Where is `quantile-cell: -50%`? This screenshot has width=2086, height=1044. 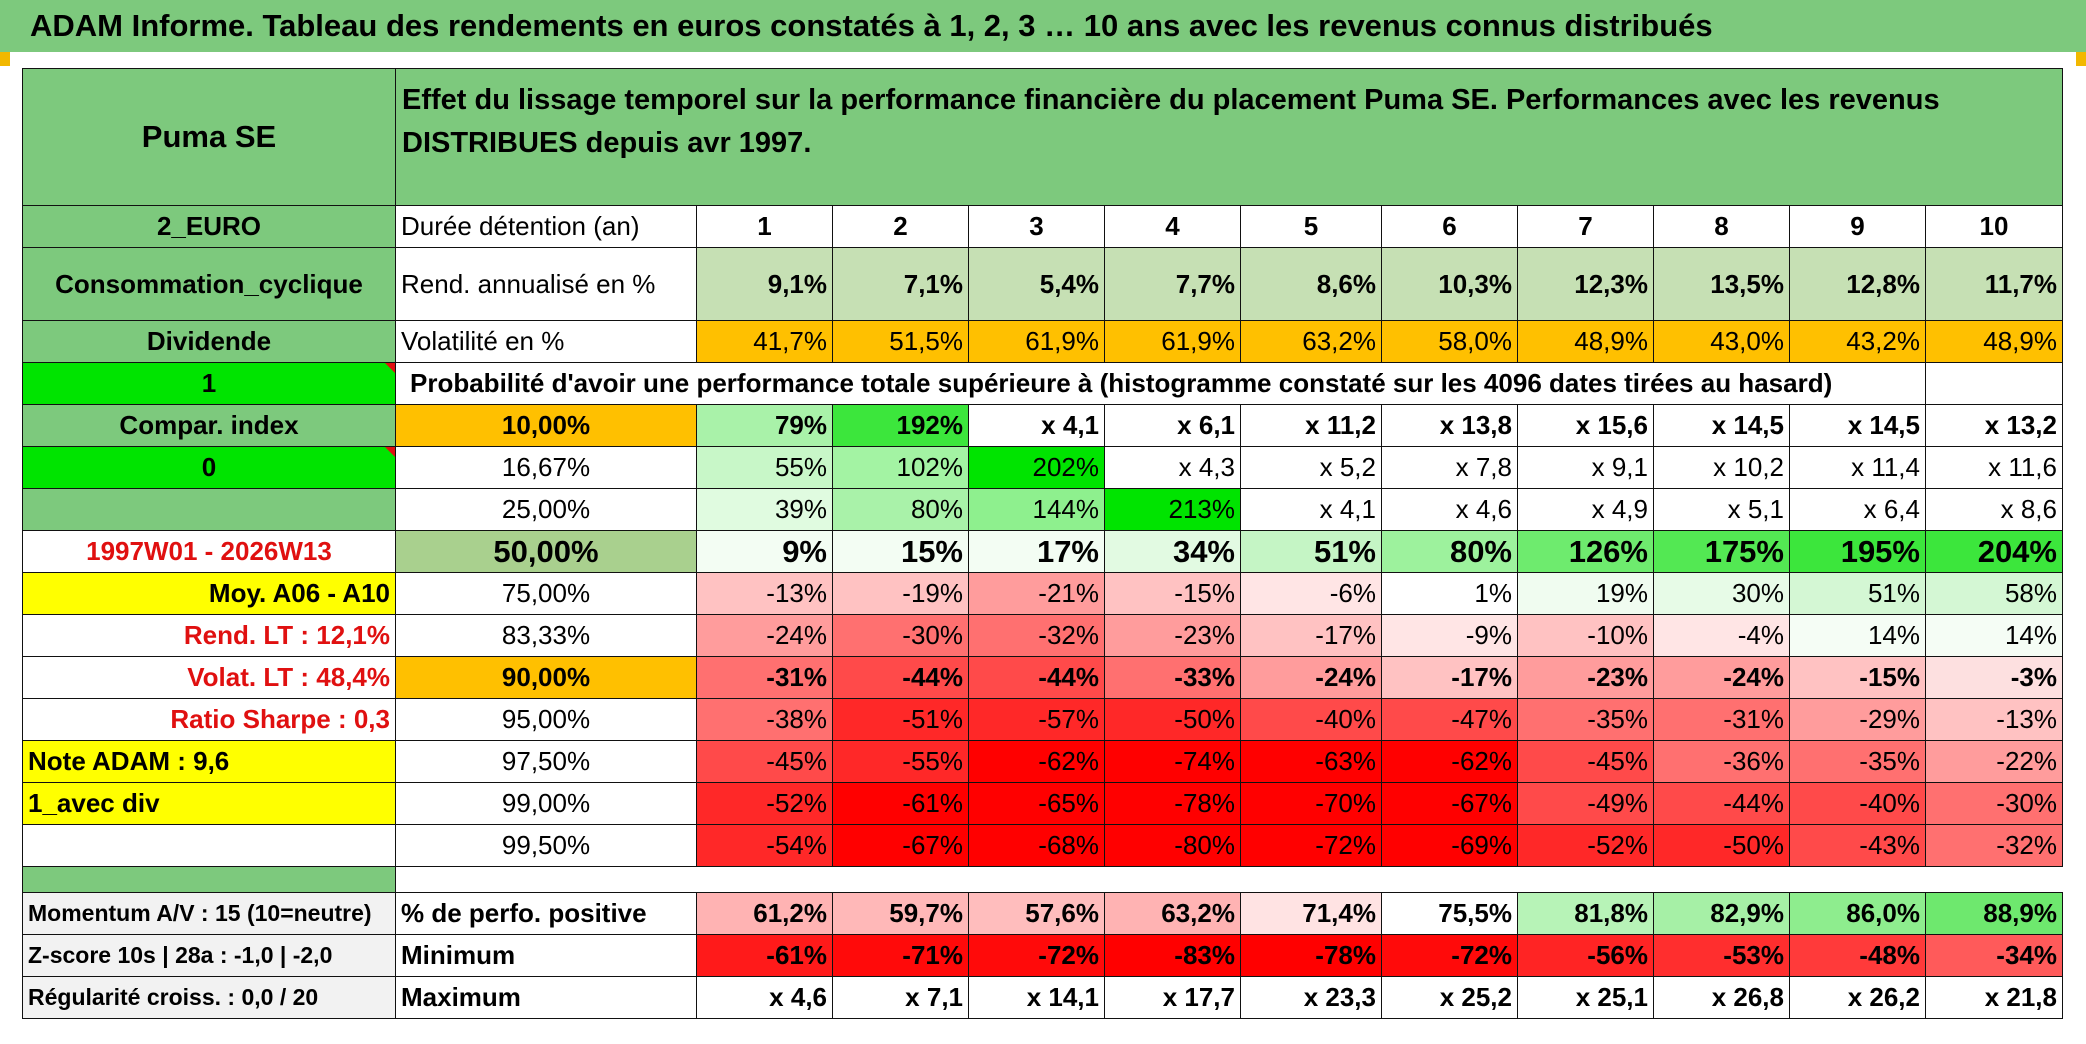
quantile-cell: -50% is located at coordinates (1721, 845).